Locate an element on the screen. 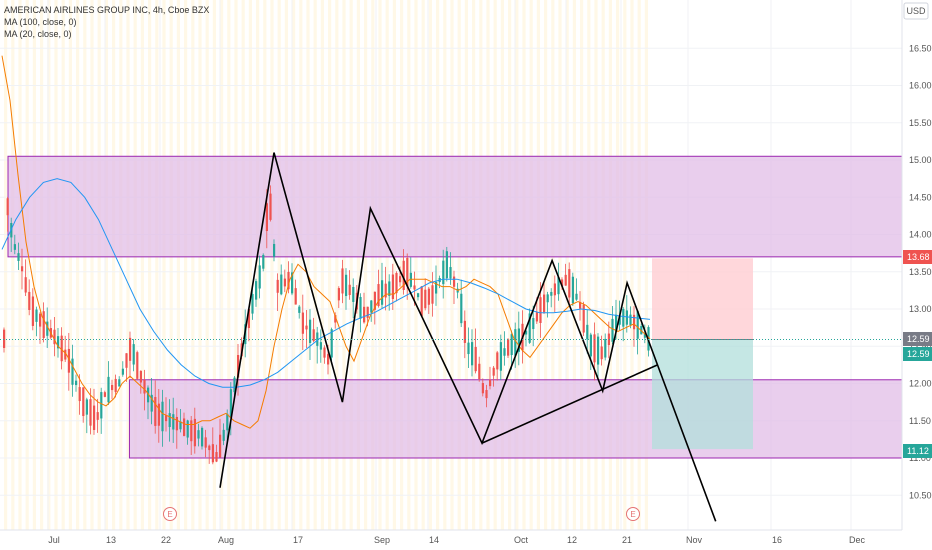 This screenshot has height=550, width=932. price-tick-label: 15.50 is located at coordinates (920, 123).